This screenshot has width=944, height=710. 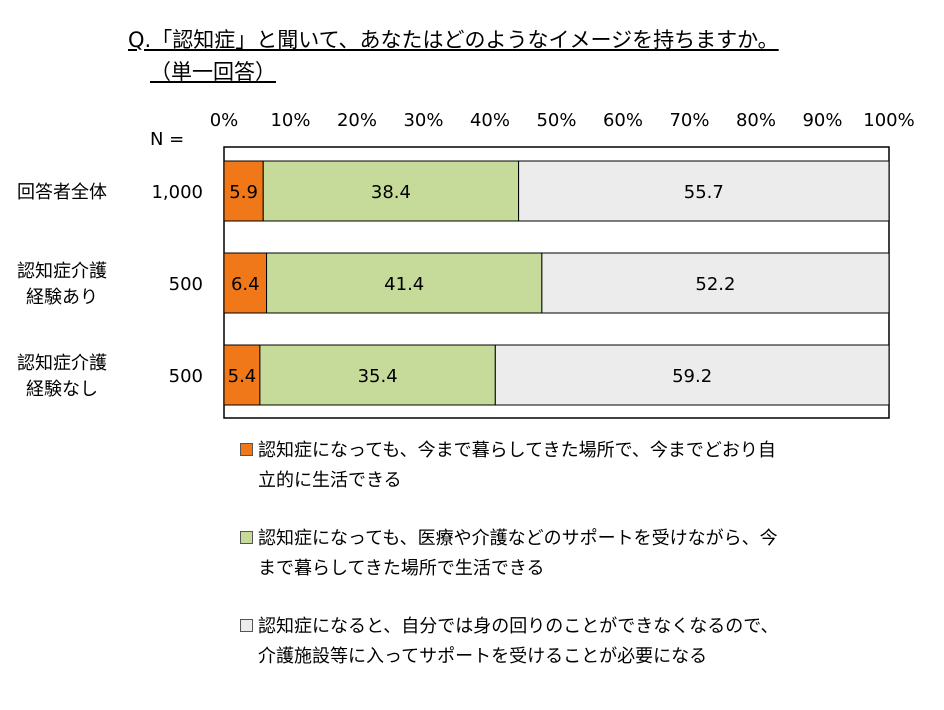 I want to click on data-label: 5.9, so click(x=243, y=192).